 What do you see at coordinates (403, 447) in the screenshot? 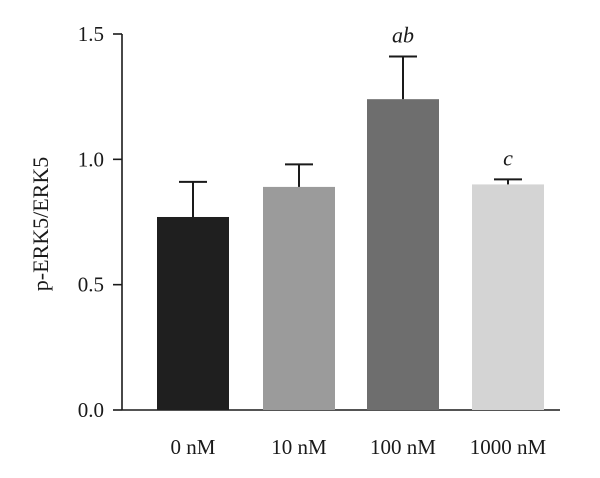
I see `x-tick-label: 100 nM` at bounding box center [403, 447].